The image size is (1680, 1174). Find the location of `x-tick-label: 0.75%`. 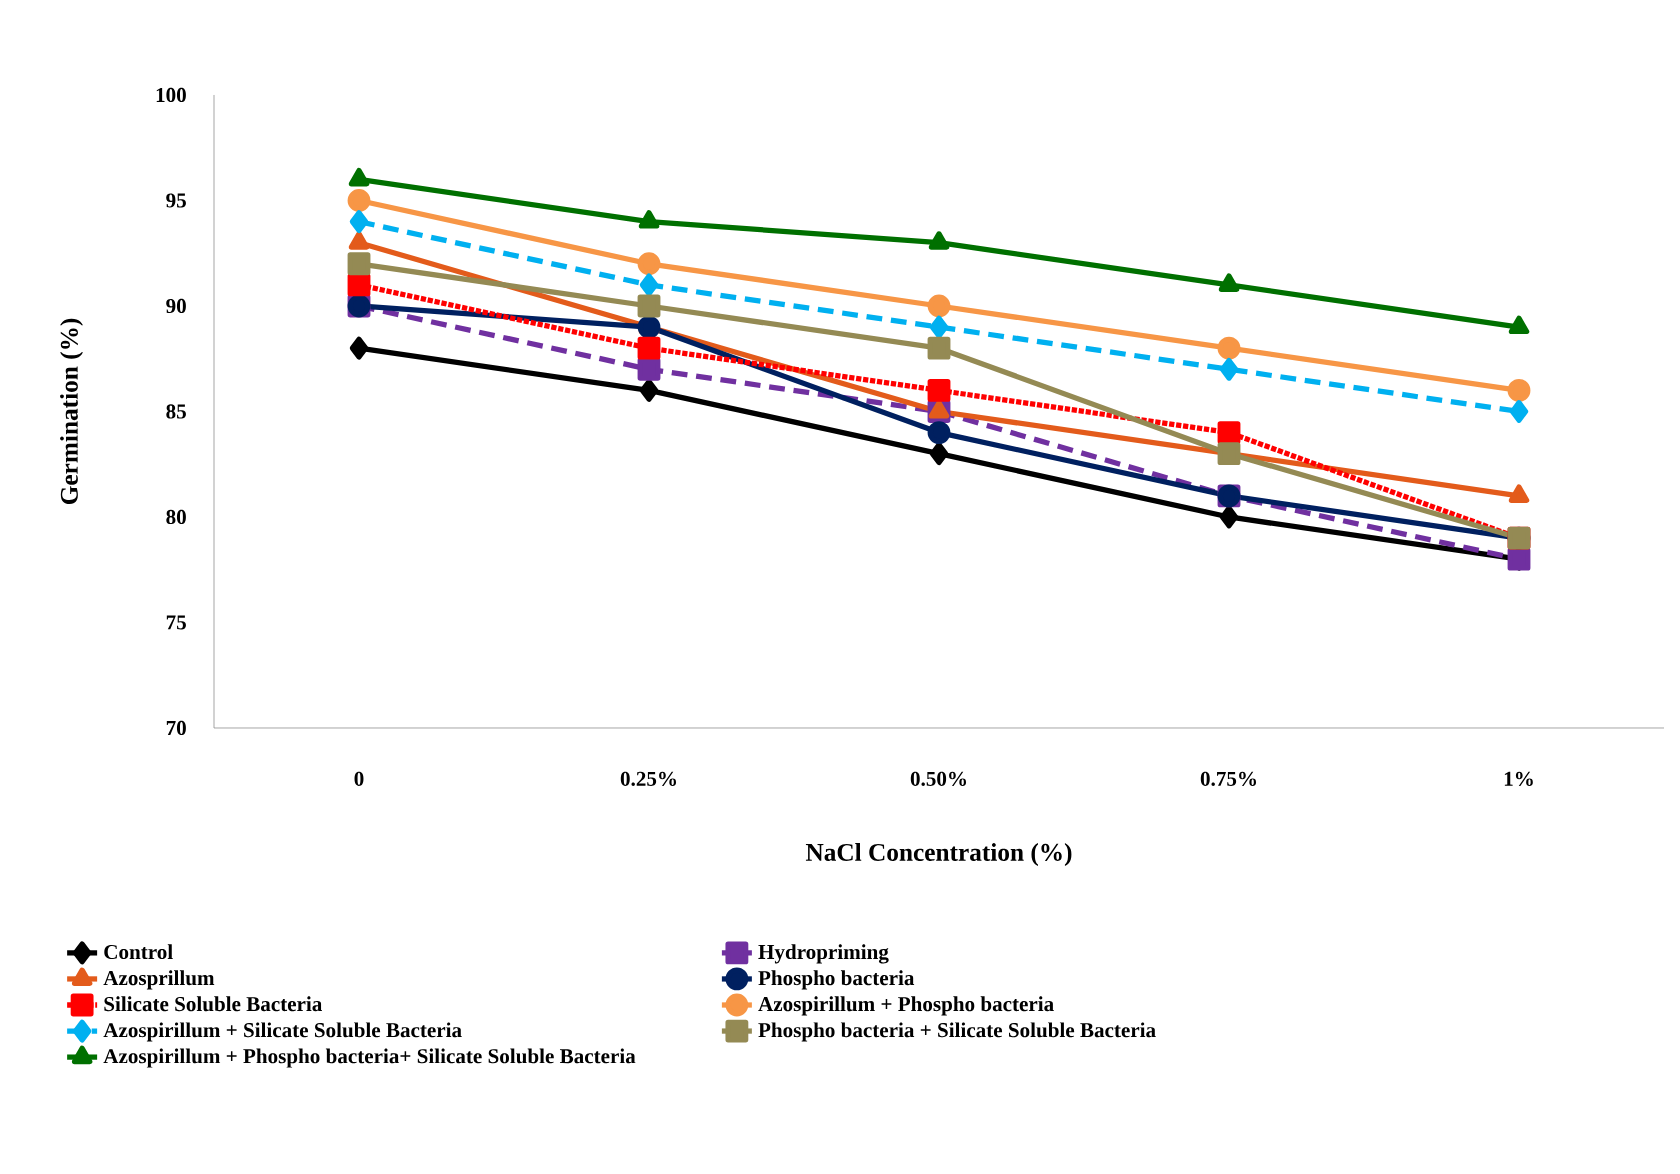

x-tick-label: 0.75% is located at coordinates (1228, 779).